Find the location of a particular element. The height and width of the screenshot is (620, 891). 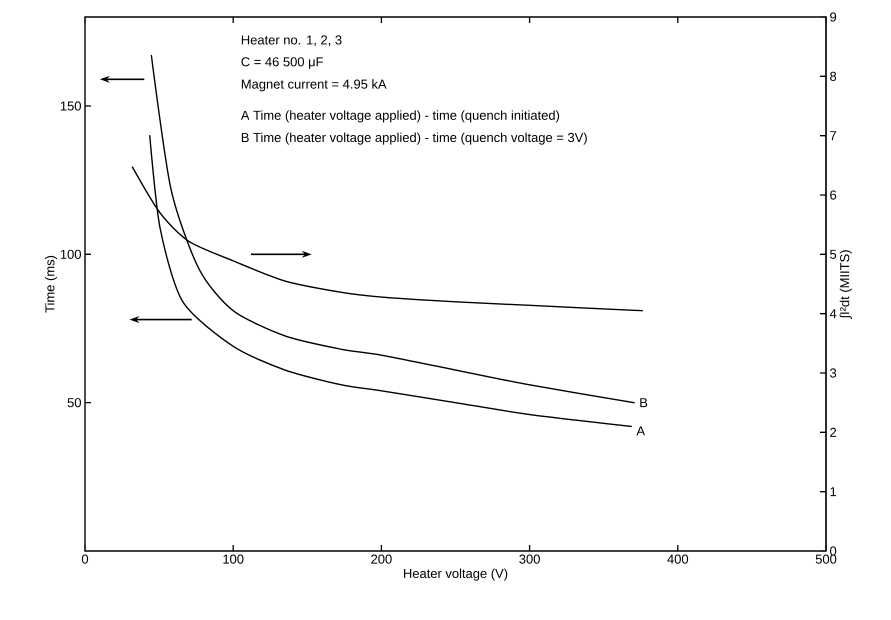

y2-tick-label: 4 is located at coordinates (833, 313).